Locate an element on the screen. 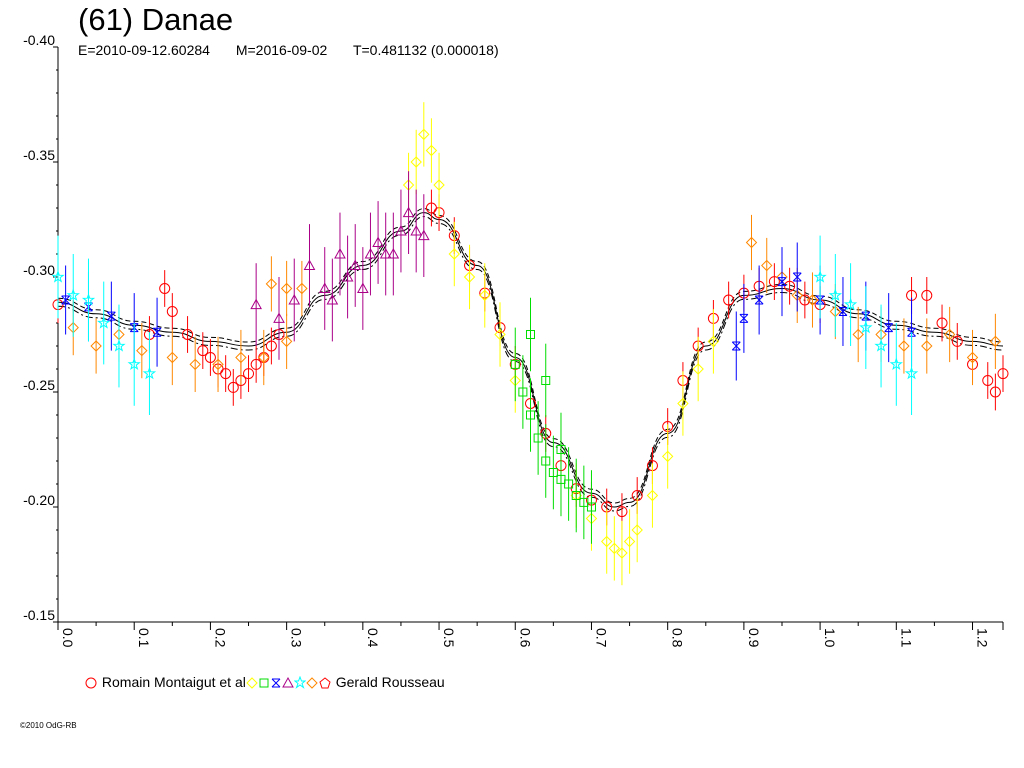 Image resolution: width=1024 pixels, height=768 pixels. modified-label: M=2016-09-02 is located at coordinates (281, 50).